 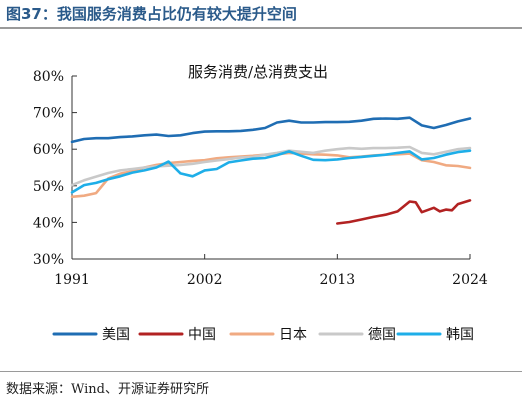 What do you see at coordinates (263, 335) in the screenshot?
I see `legend: 美国 中国 日本 德国 韩国` at bounding box center [263, 335].